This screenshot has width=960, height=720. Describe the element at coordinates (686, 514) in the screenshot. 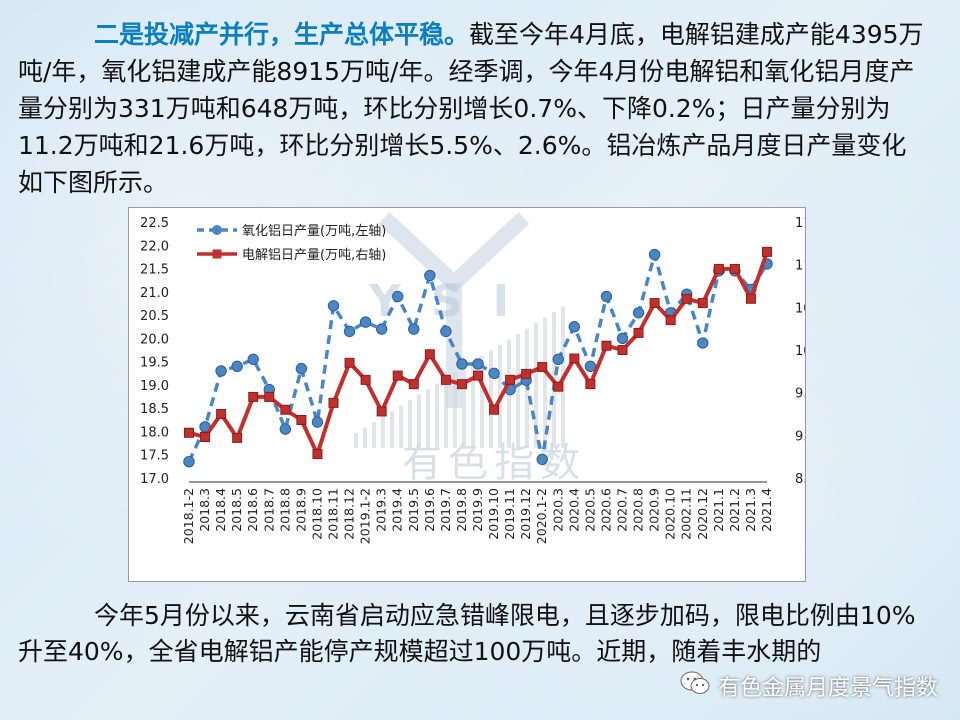

I see `x-tick-label: 2002.11` at that location.